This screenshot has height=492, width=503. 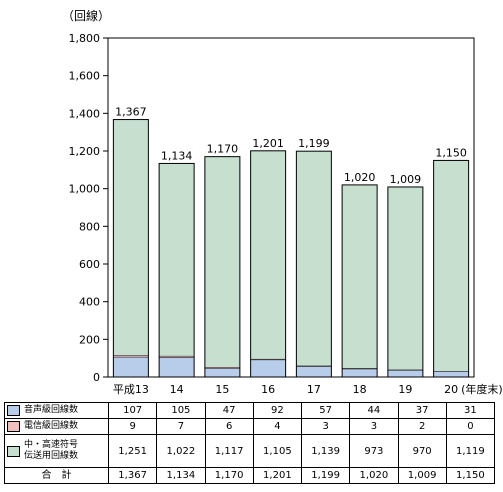 What do you see at coordinates (374, 475) in the screenshot?
I see `table-cell: 1,020` at bounding box center [374, 475].